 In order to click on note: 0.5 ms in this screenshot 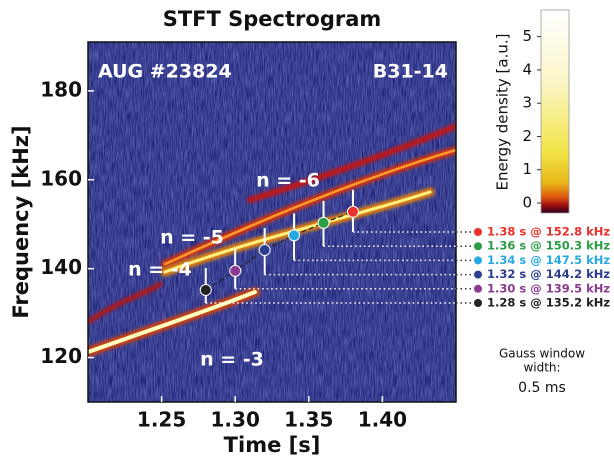, I will do `click(542, 388)`.